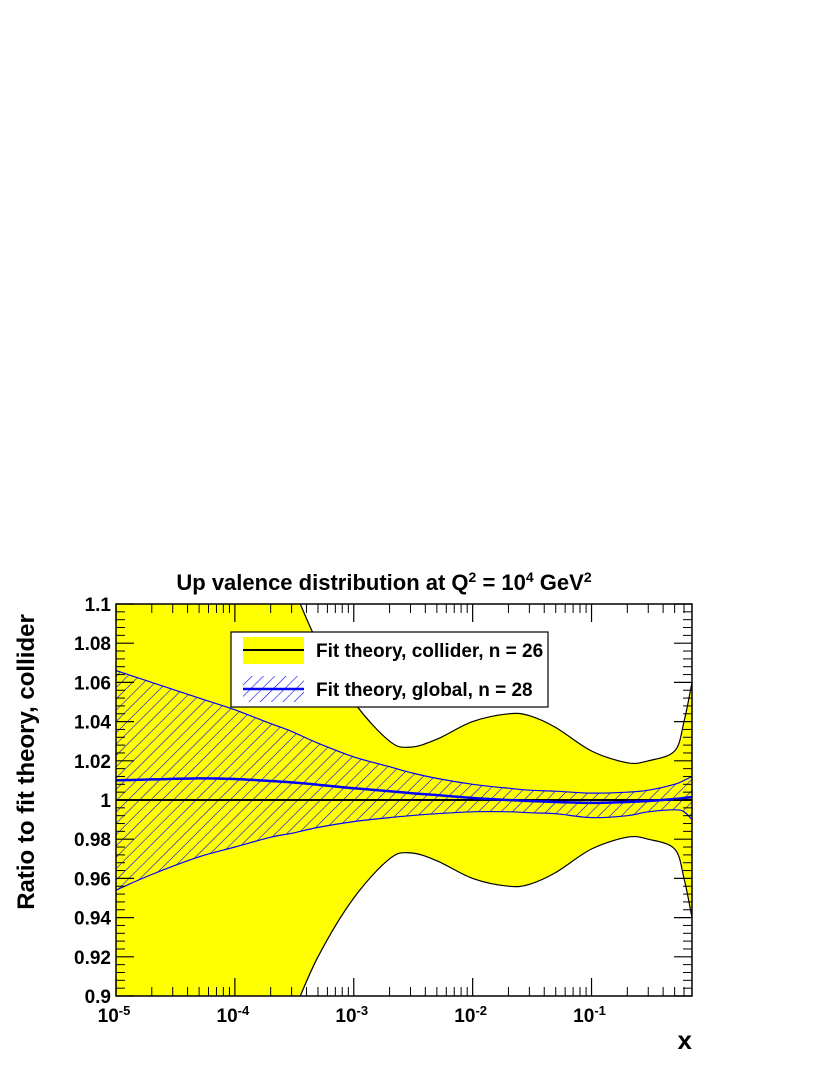 Image resolution: width=830 pixels, height=1075 pixels. I want to click on collider-band-lower-edge, so click(495, 915).